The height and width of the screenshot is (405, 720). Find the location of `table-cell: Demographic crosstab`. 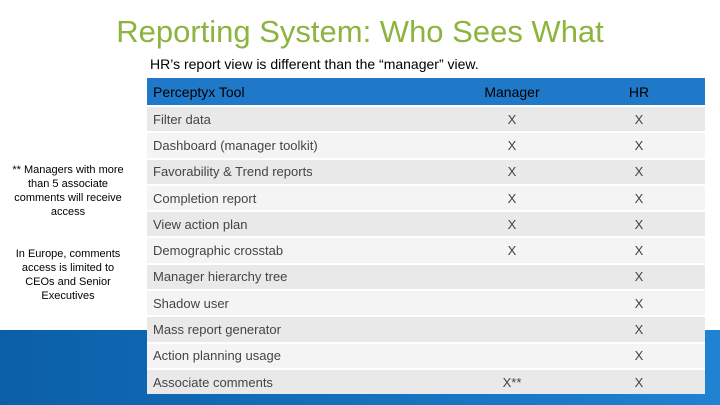

table-cell: Demographic crosstab is located at coordinates (299, 250).